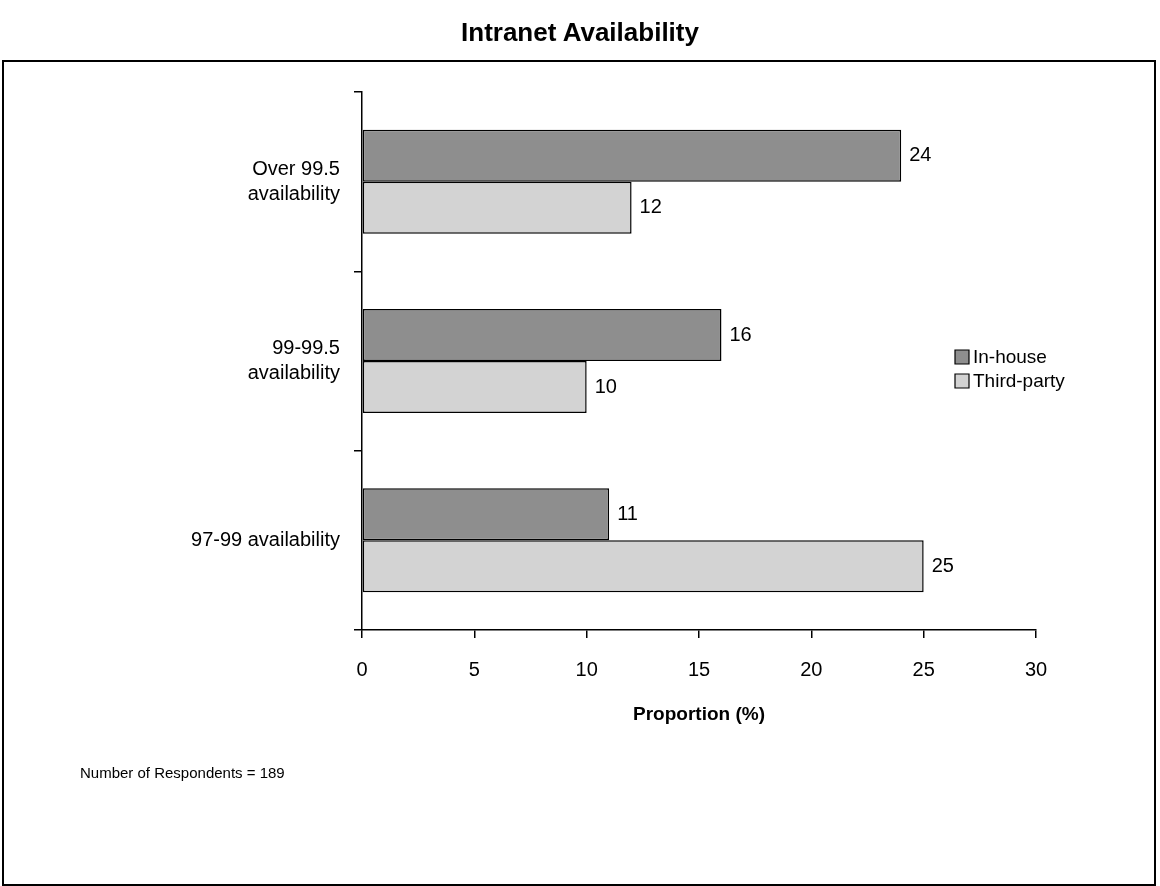 The width and height of the screenshot is (1160, 886). Describe the element at coordinates (586, 668) in the screenshot. I see `x-tick-label: 10` at that location.